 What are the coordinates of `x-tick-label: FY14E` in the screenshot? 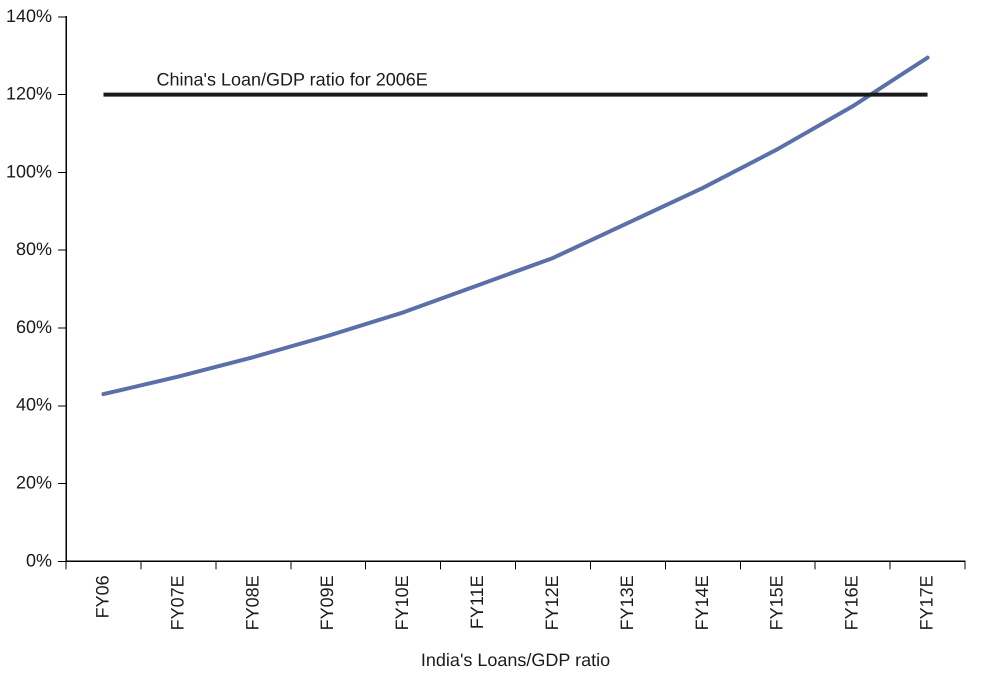 It's located at (702, 602).